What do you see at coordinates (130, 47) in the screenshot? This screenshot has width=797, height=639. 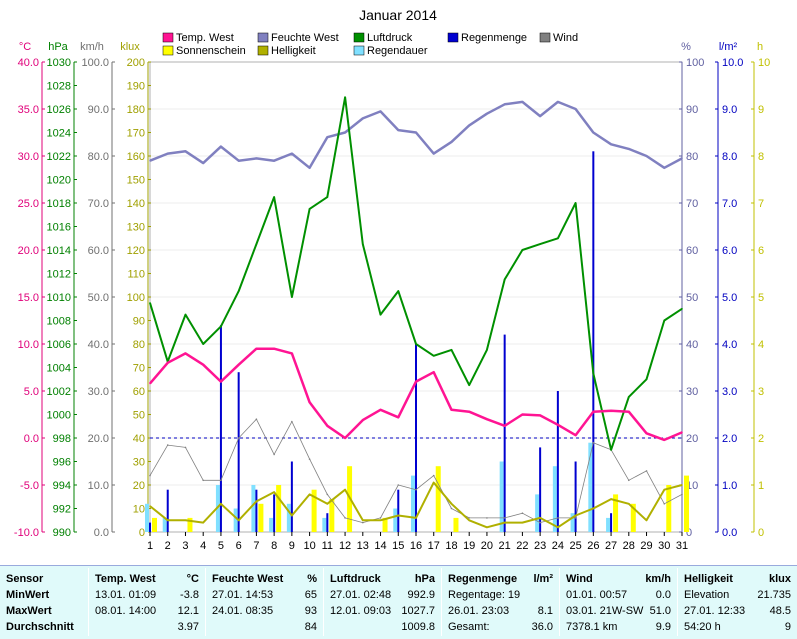 I see `axis-unit-label: klux` at bounding box center [130, 47].